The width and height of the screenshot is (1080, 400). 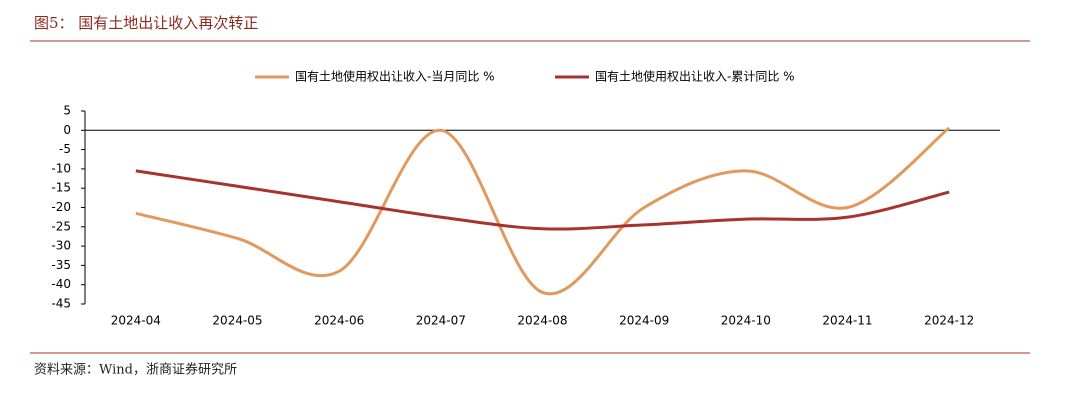 What do you see at coordinates (135, 370) in the screenshot?
I see `source: 资料来源：Wind，浙商证券研究所` at bounding box center [135, 370].